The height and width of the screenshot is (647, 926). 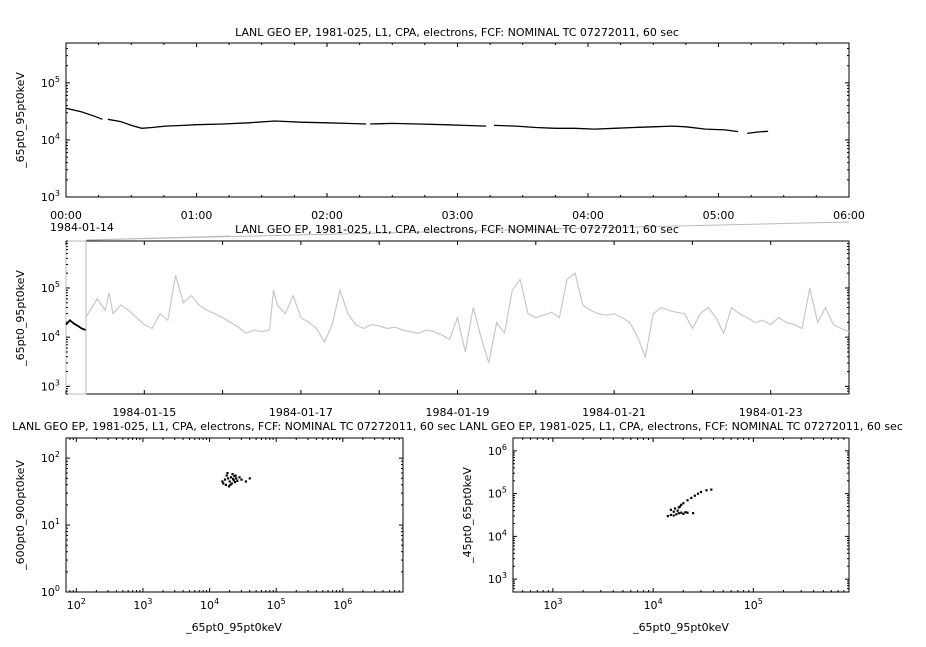 What do you see at coordinates (771, 412) in the screenshot?
I see `x-tick-label: 1984-01-23` at bounding box center [771, 412].